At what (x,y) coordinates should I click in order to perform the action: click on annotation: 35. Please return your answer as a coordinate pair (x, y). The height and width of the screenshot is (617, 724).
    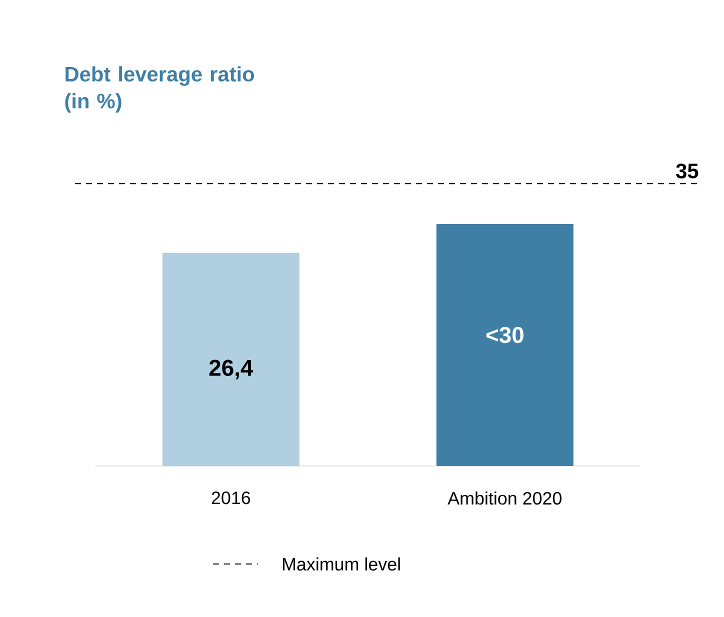
    Looking at the image, I should click on (687, 171).